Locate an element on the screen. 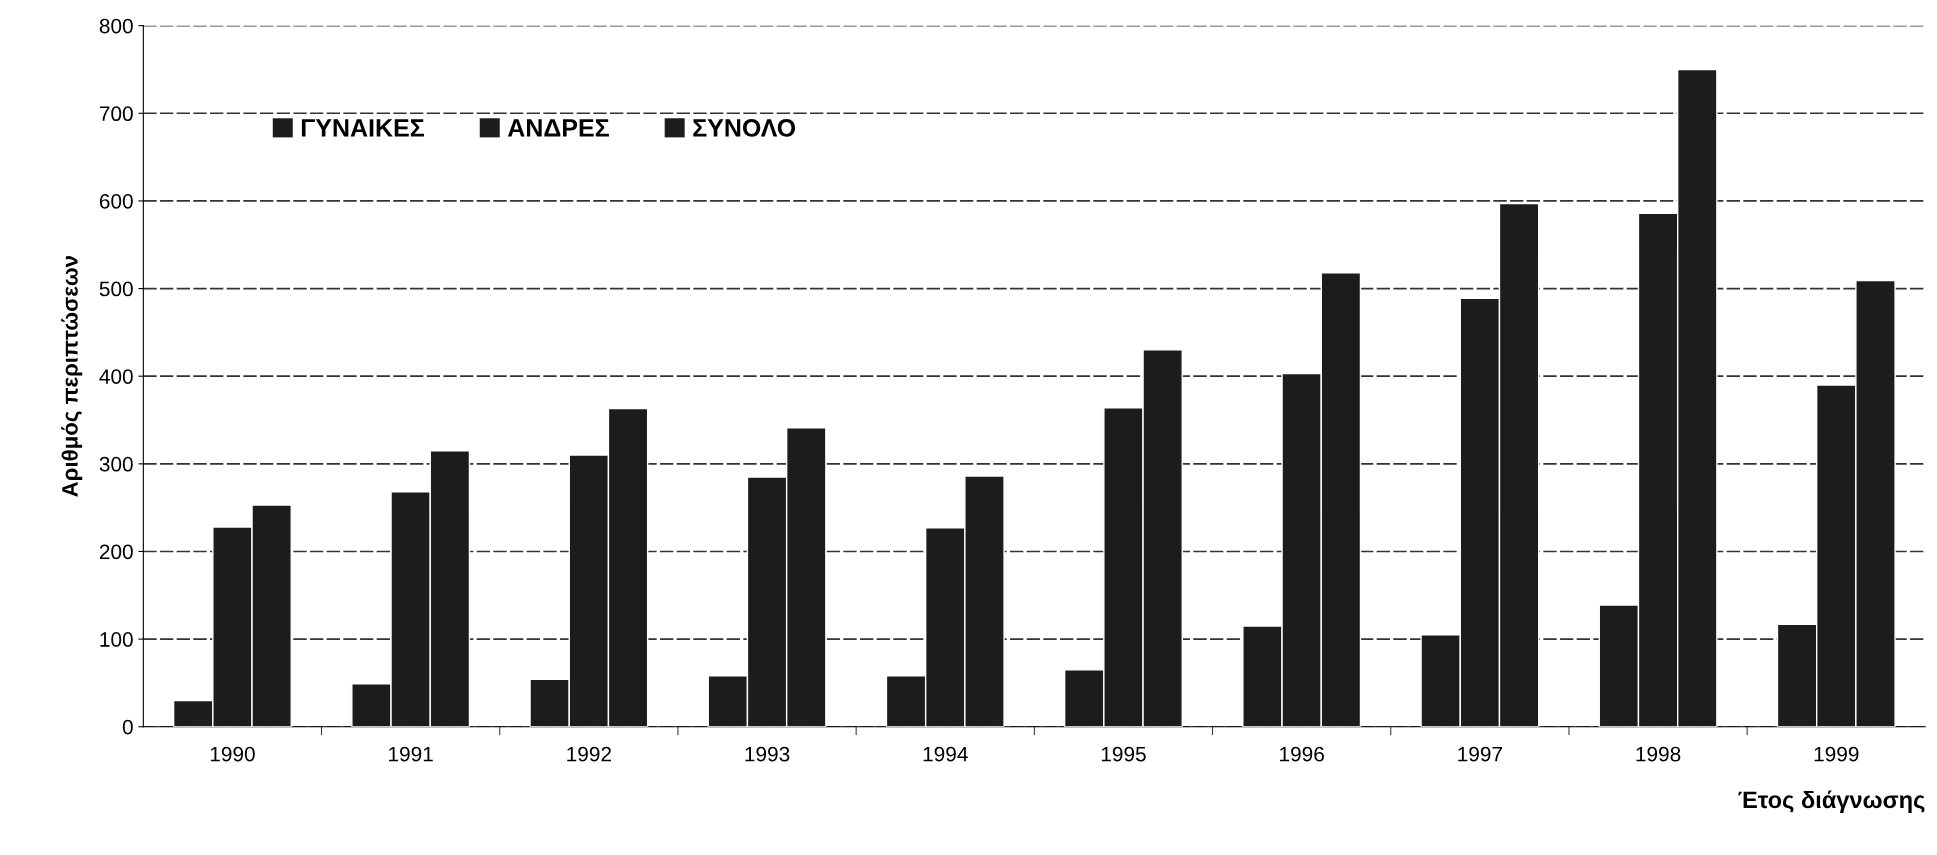 This screenshot has height=855, width=1937. x-tick-label: 1996 is located at coordinates (1302, 754).